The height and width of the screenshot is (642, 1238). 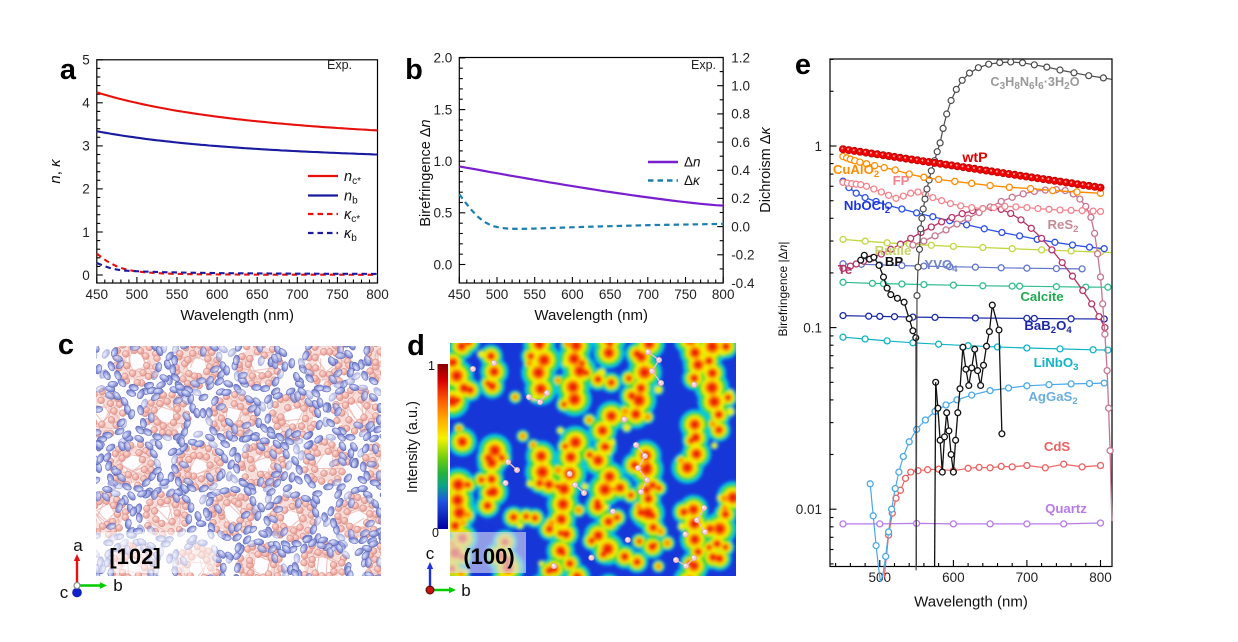 What do you see at coordinates (1048, 327) in the screenshot?
I see `svg-text: BaB2O4` at bounding box center [1048, 327].